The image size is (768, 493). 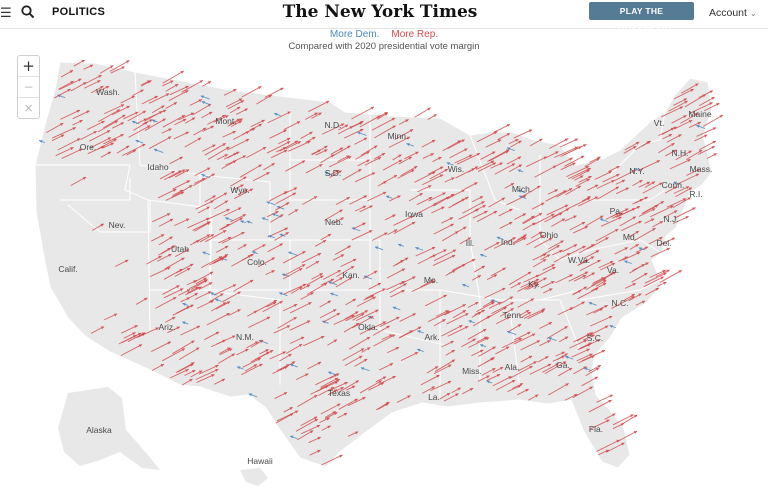 What do you see at coordinates (641, 18) in the screenshot?
I see `play-crossword-button: PLAY THE CROSSWORD` at bounding box center [641, 18].